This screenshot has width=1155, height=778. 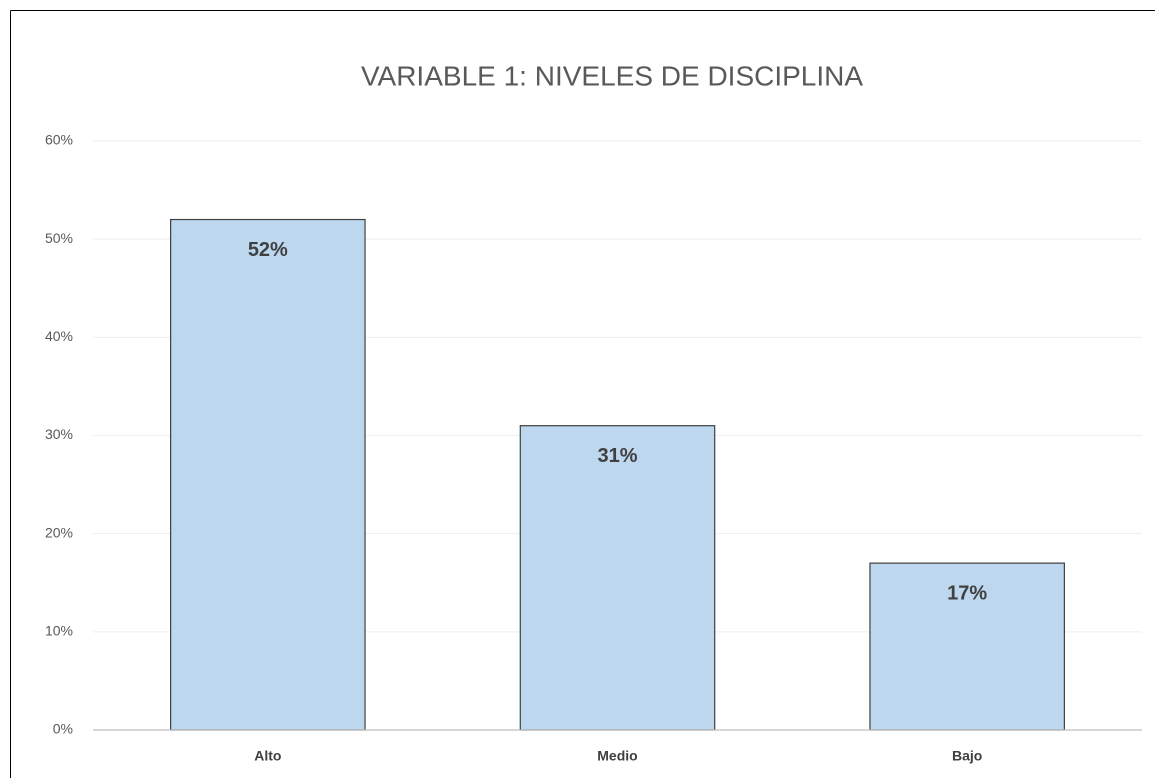 What do you see at coordinates (967, 756) in the screenshot?
I see `x-tick-label: Bajo` at bounding box center [967, 756].